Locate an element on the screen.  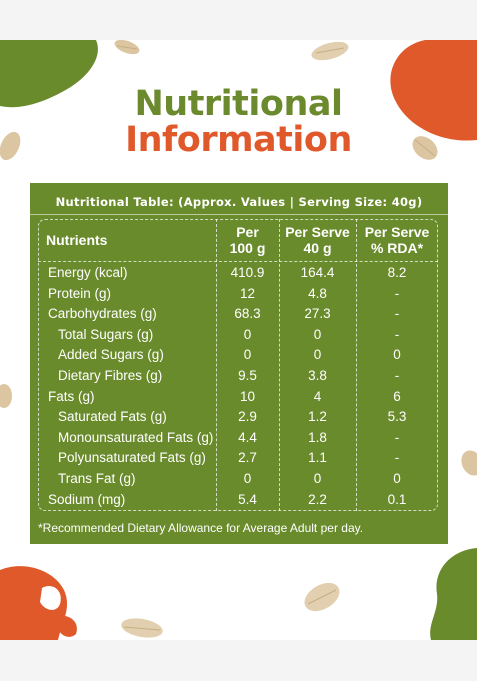
value-per-serve: 3.8 is located at coordinates (317, 375).